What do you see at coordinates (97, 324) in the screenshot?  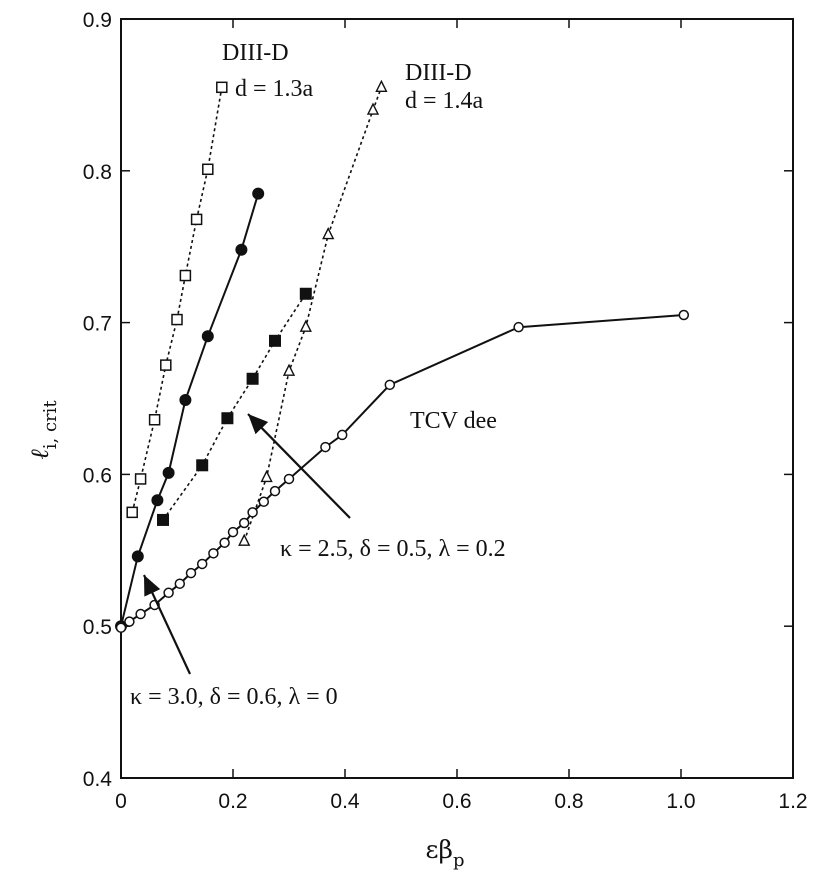 I see `y-tick-label: 0.7` at bounding box center [97, 324].